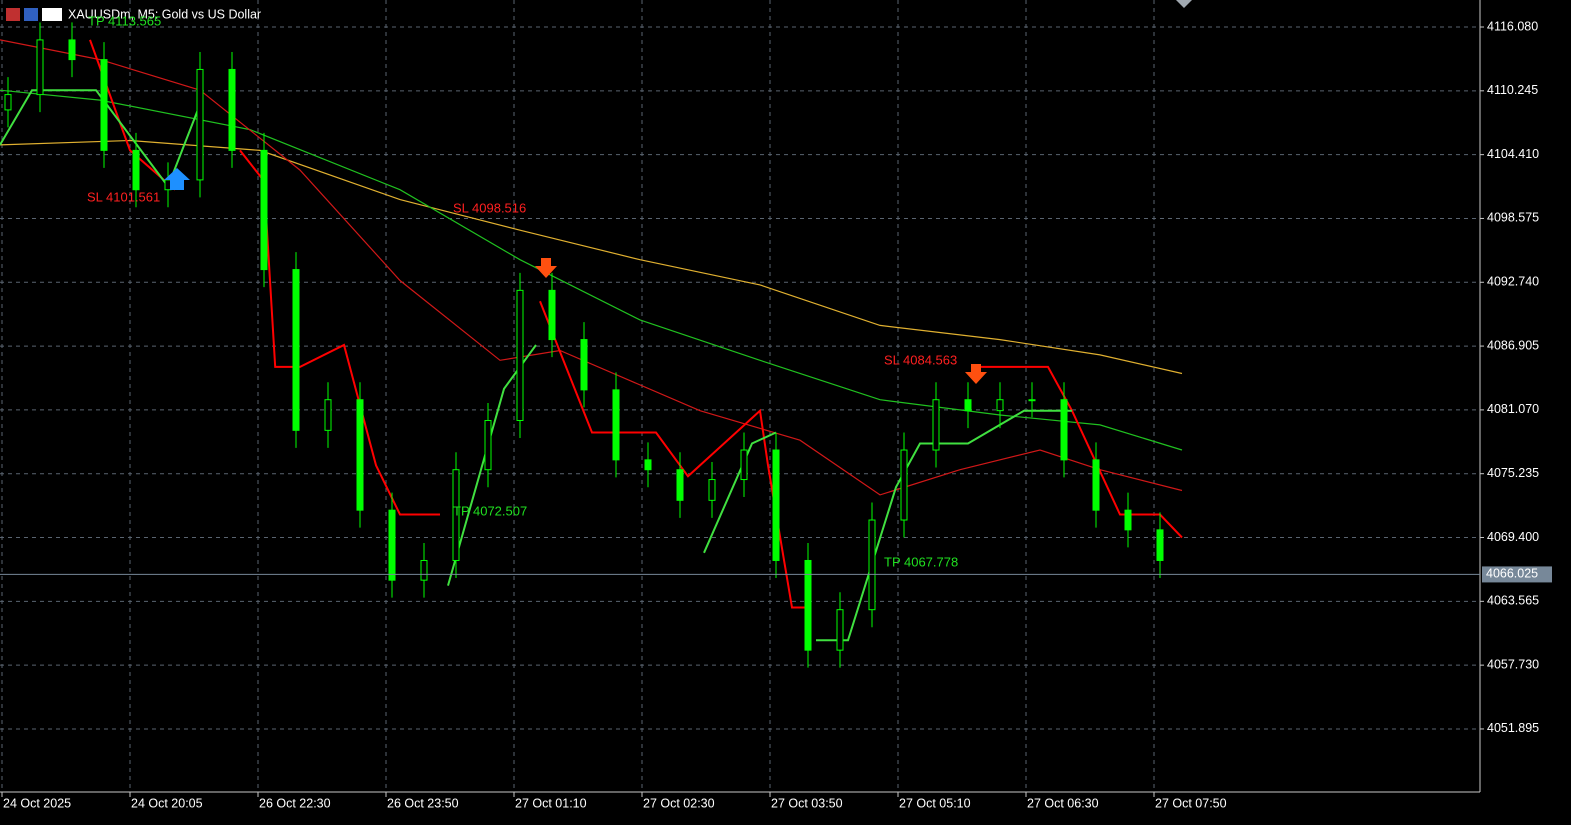 The height and width of the screenshot is (825, 1571). I want to click on y-tick-label: 4081.070, so click(1513, 409).